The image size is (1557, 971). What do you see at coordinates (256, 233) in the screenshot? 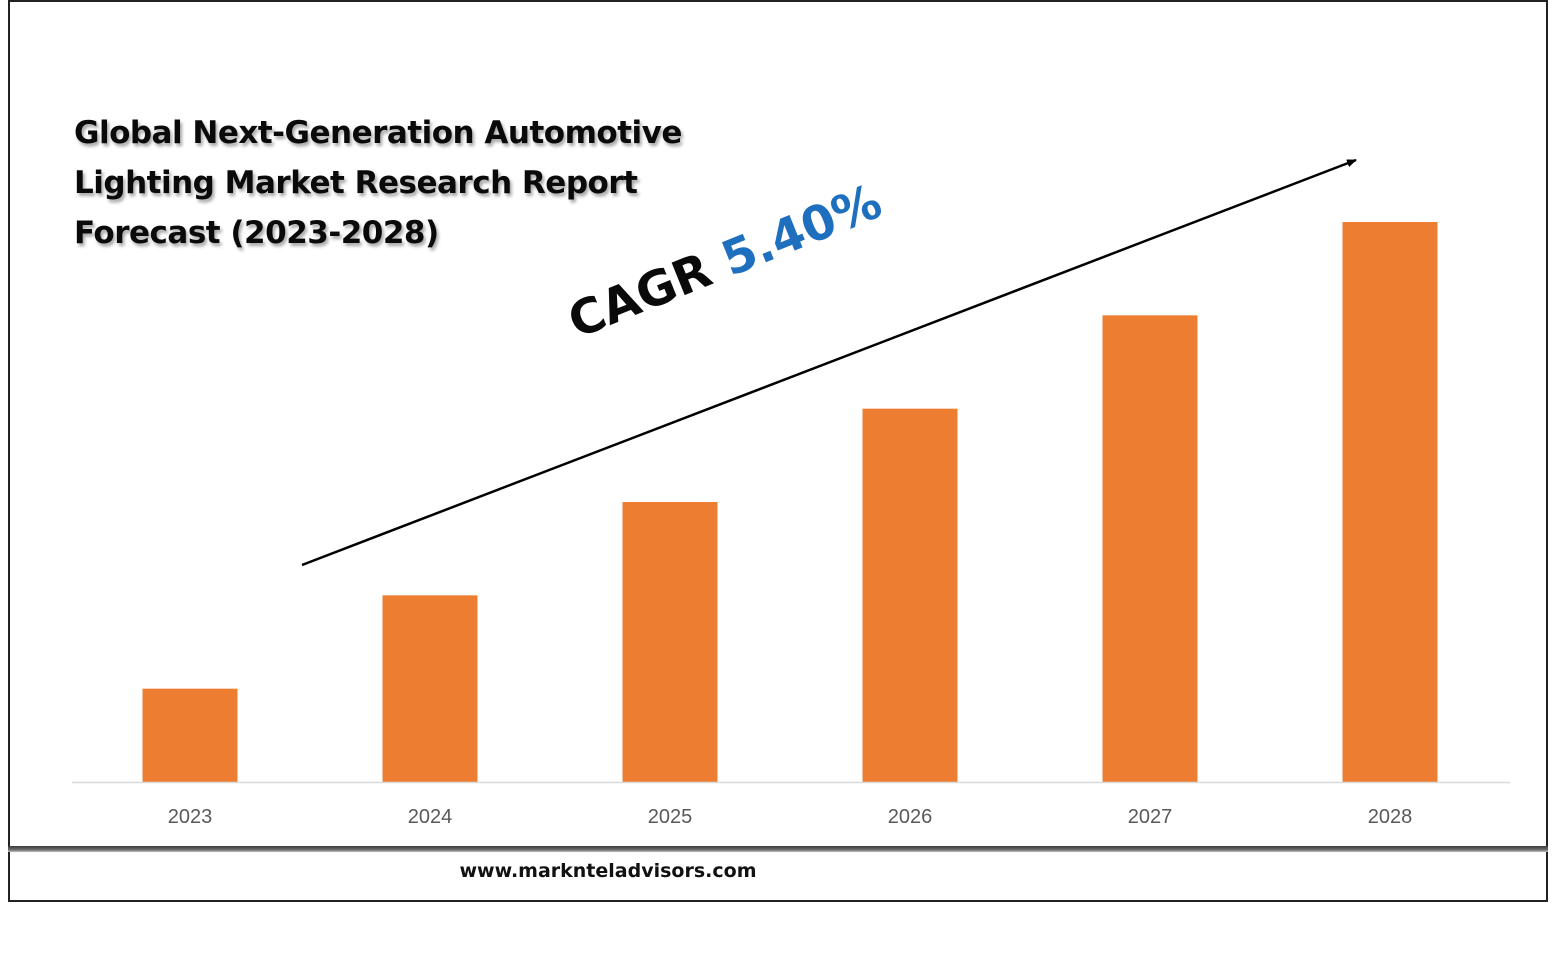
I see `title-line-3: Forecast (2023-2028)` at bounding box center [256, 233].